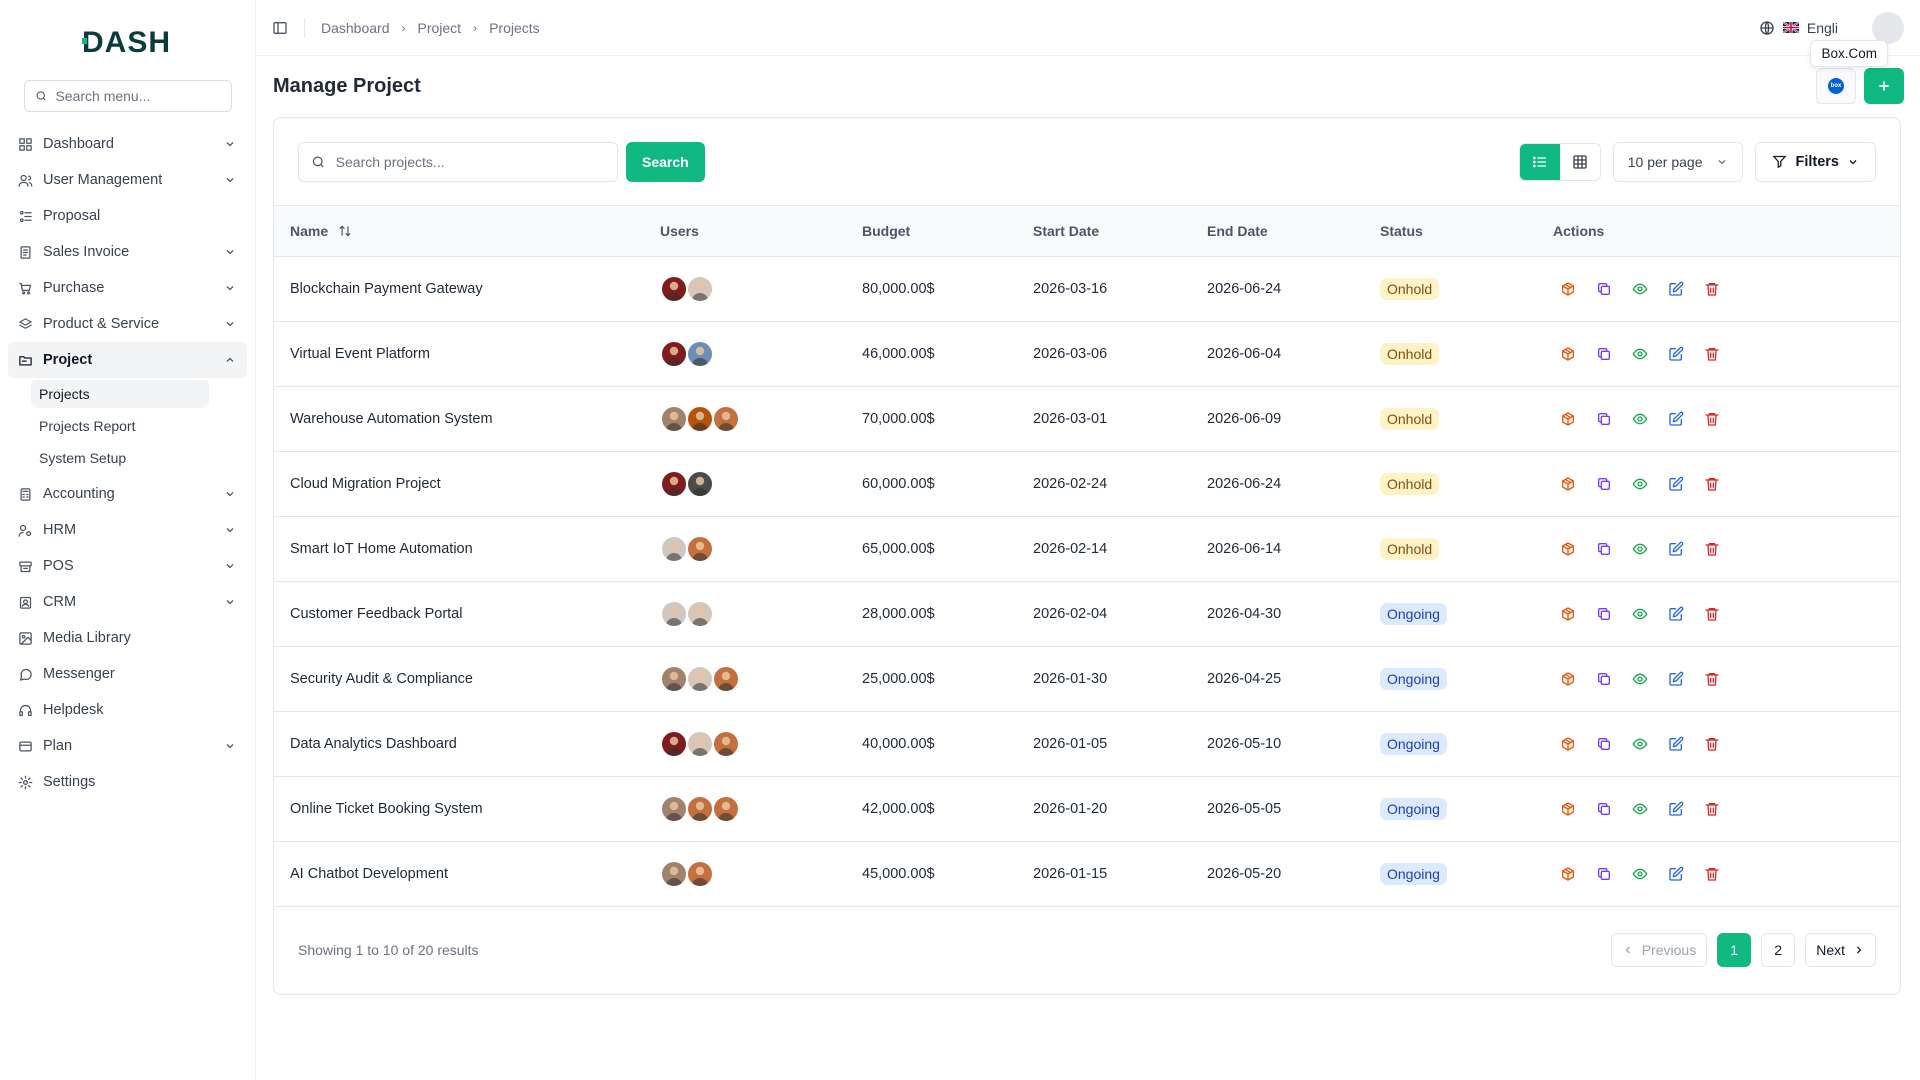 This screenshot has height=1080, width=1920. What do you see at coordinates (665, 161) in the screenshot?
I see `search-button: Search` at bounding box center [665, 161].